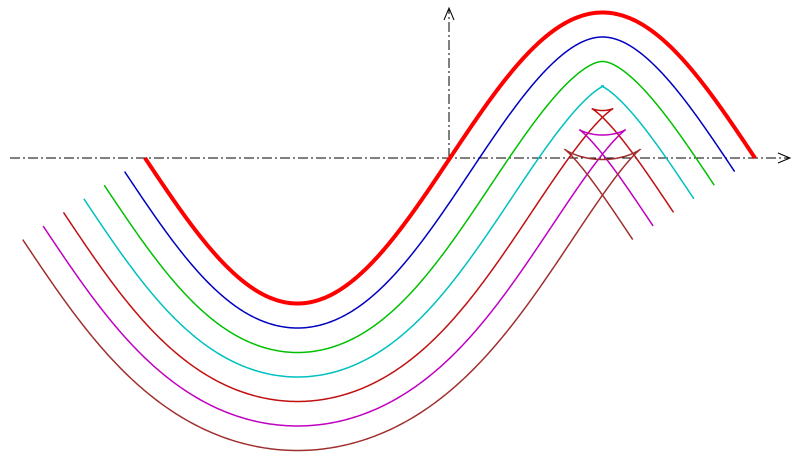  I want to click on x-arrow, so click(784, 158).